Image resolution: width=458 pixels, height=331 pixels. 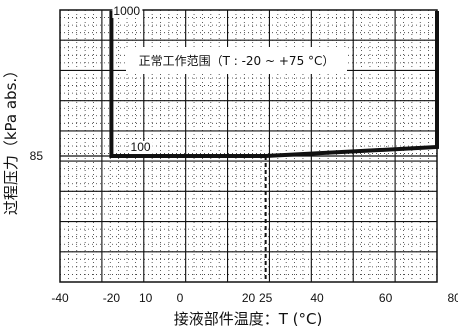 I want to click on x-tick-label: 20, so click(x=249, y=298).